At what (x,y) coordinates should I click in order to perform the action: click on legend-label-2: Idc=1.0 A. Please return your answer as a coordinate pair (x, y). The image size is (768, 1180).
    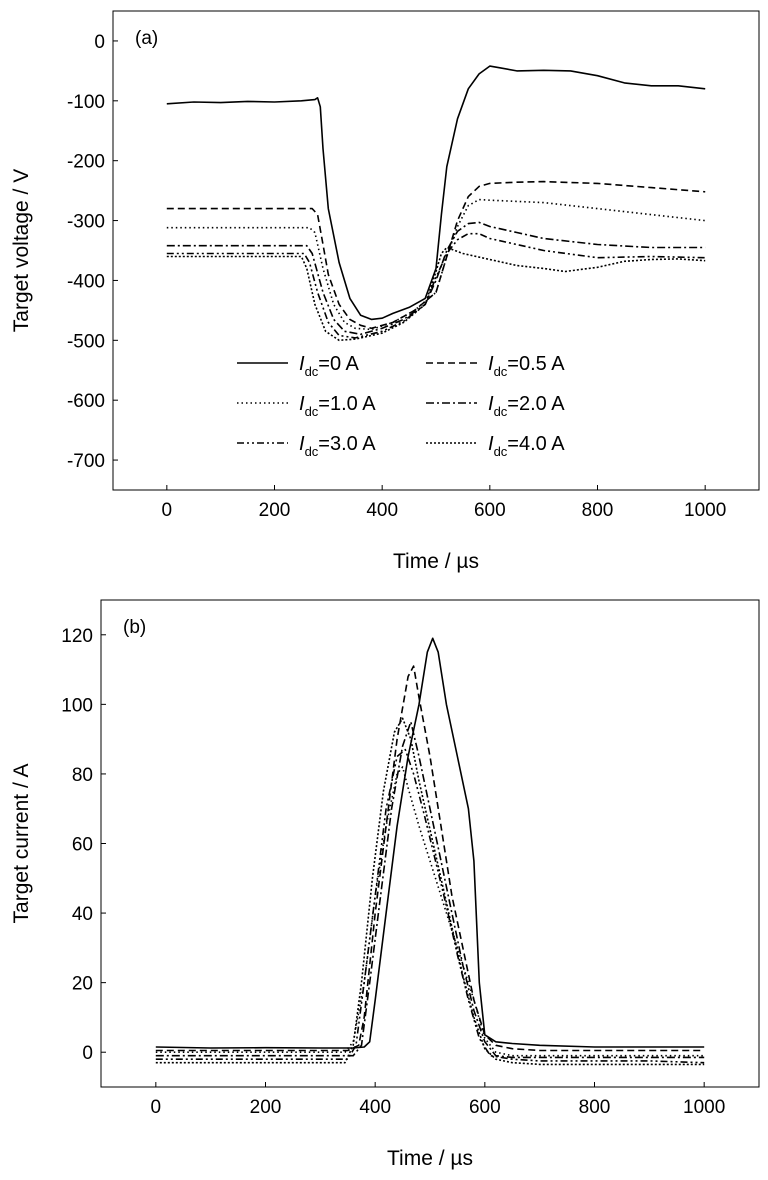
    Looking at the image, I should click on (337, 406).